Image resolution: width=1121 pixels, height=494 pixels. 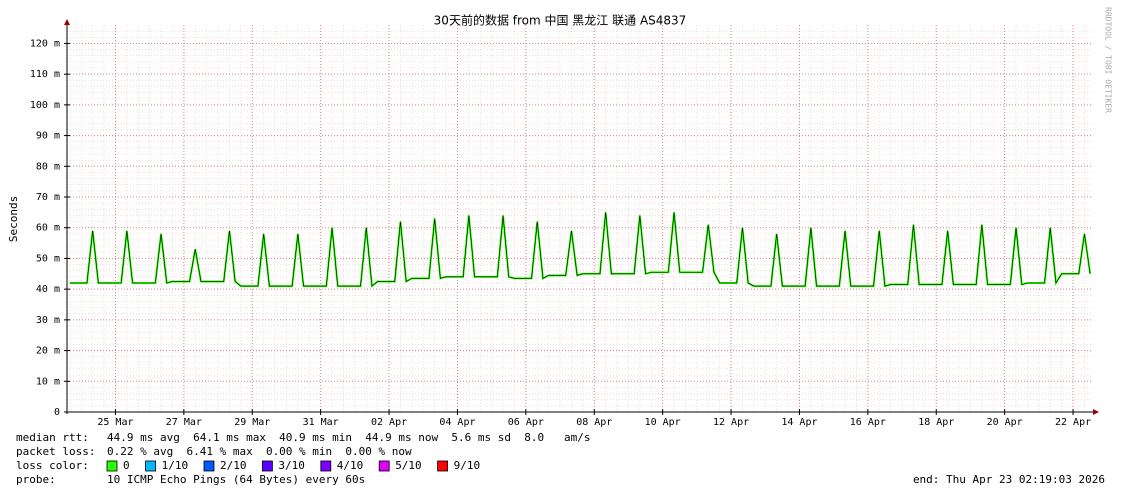 I want to click on y-axis-arrow, so click(x=67, y=22).